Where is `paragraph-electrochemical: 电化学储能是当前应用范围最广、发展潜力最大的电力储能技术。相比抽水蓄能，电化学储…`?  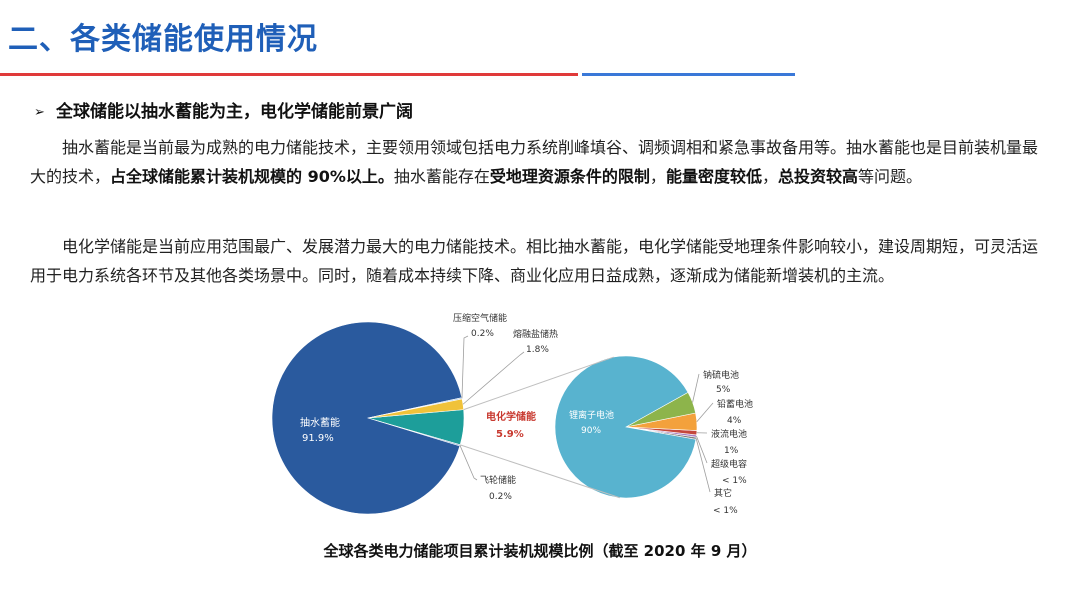
paragraph-electrochemical: 电化学储能是当前应用范围最广、发展潜力最大的电力储能技术。相比抽水蓄能，电化学储… is located at coordinates (535, 261).